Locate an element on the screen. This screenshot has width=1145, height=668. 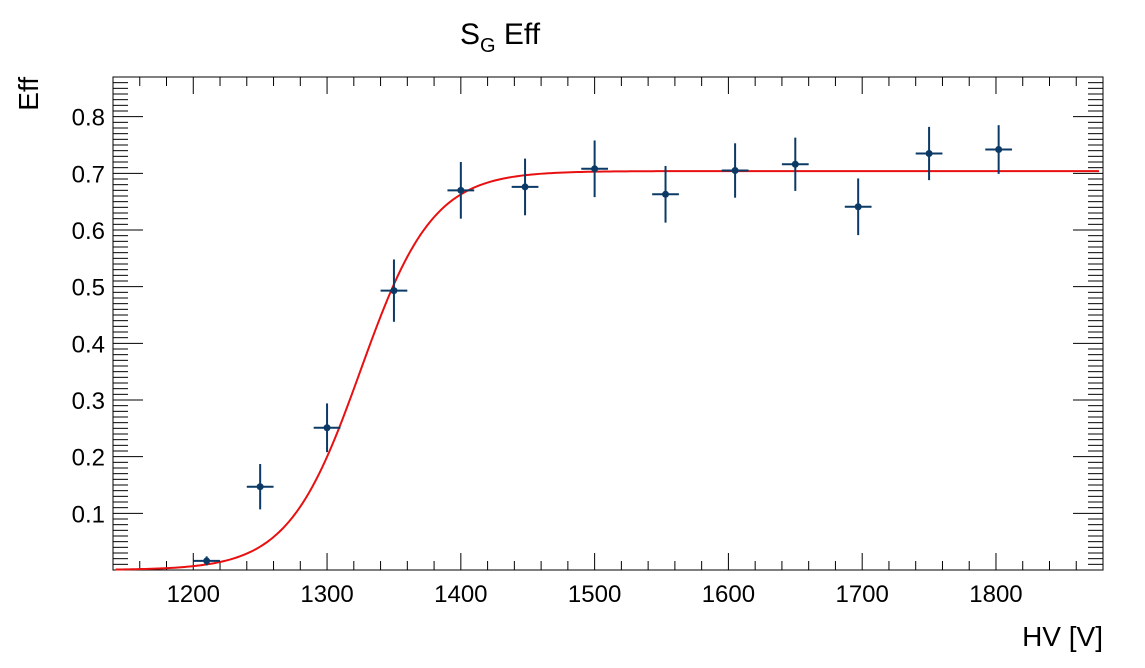
y-tick-label: 0.7 is located at coordinates (88, 174).